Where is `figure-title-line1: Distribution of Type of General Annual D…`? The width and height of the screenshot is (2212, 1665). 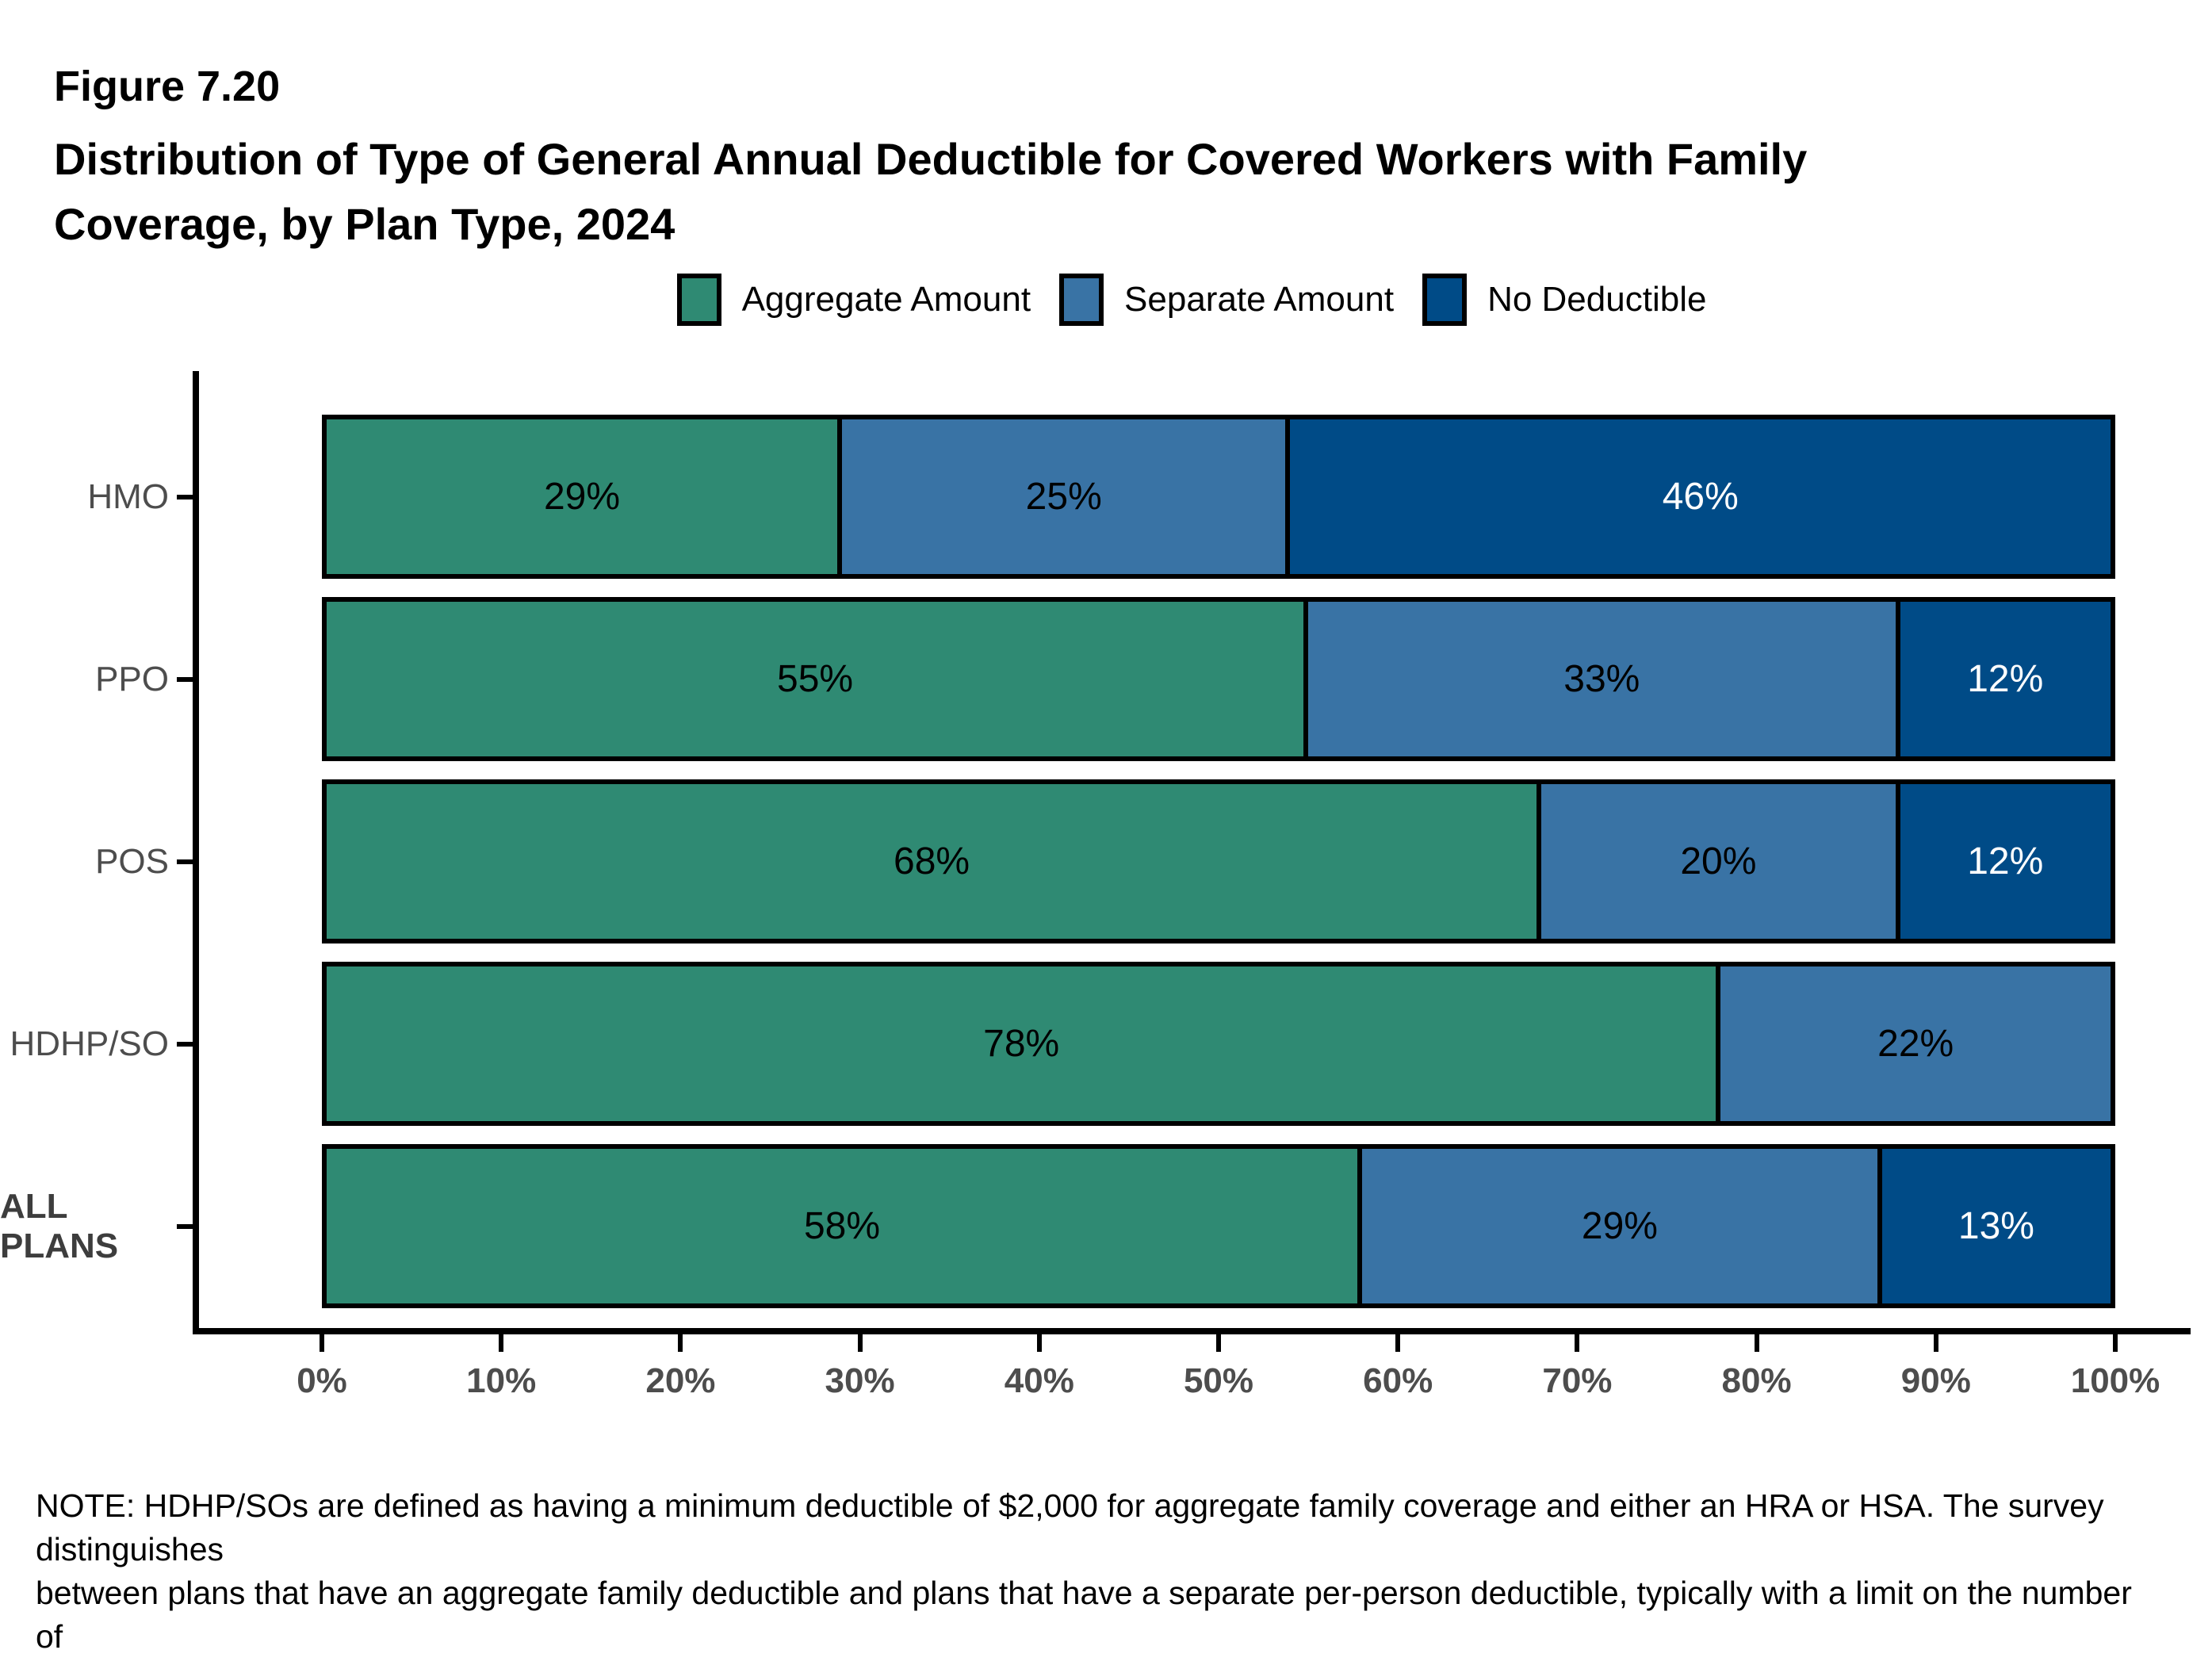 figure-title-line1: Distribution of Type of General Annual D… is located at coordinates (931, 159).